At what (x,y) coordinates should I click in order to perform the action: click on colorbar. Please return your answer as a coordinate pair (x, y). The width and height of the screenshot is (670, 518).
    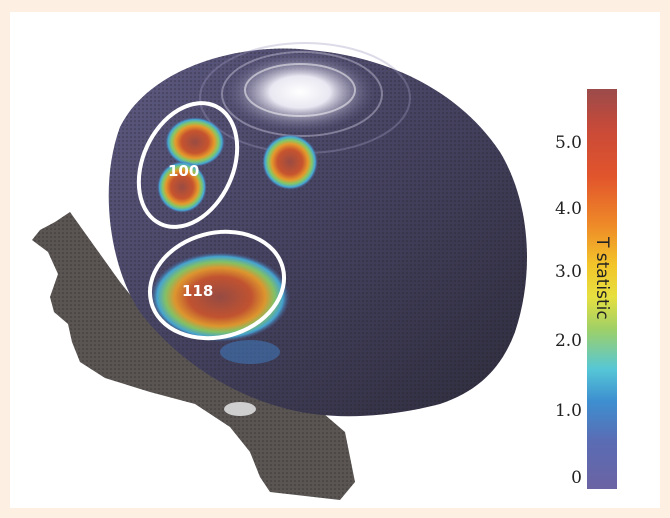
    Looking at the image, I should click on (602, 289).